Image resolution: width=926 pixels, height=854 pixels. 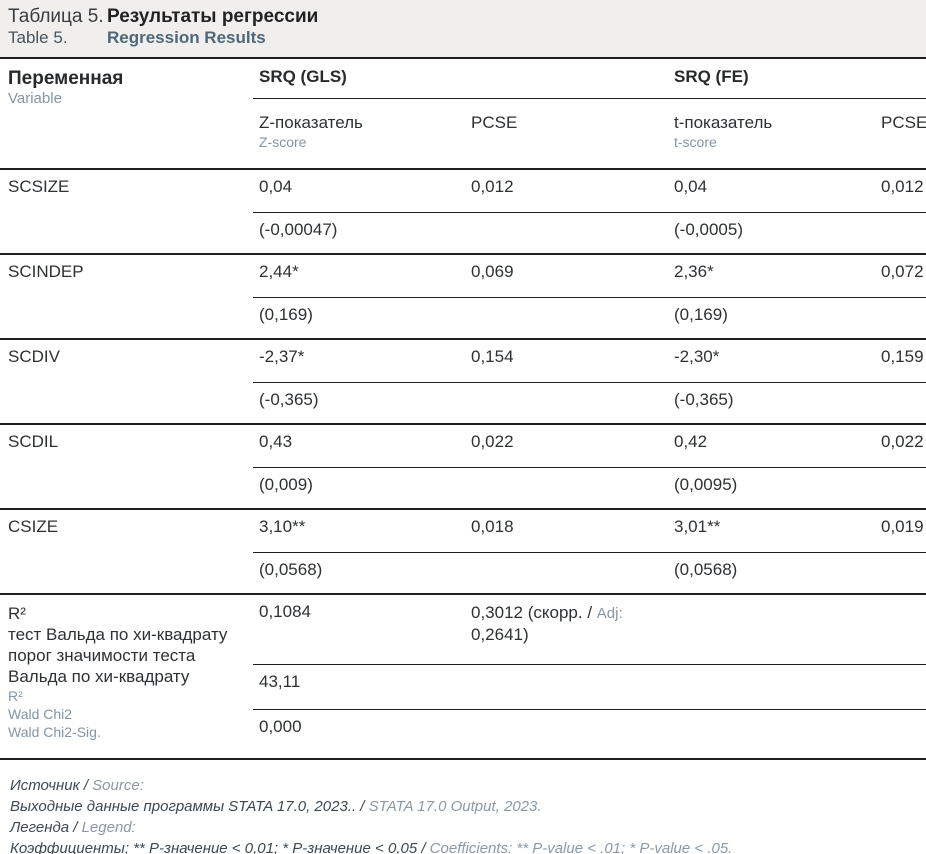 I want to click on table-row: SCDIL 0,43 0,022 0,42 0,022, so click(x=463, y=467).